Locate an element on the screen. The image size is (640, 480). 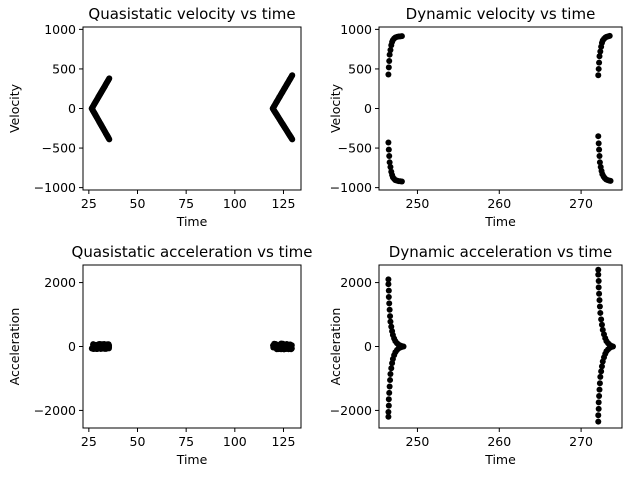
dynamic-velocity-x-label: Time is located at coordinates (500, 221).